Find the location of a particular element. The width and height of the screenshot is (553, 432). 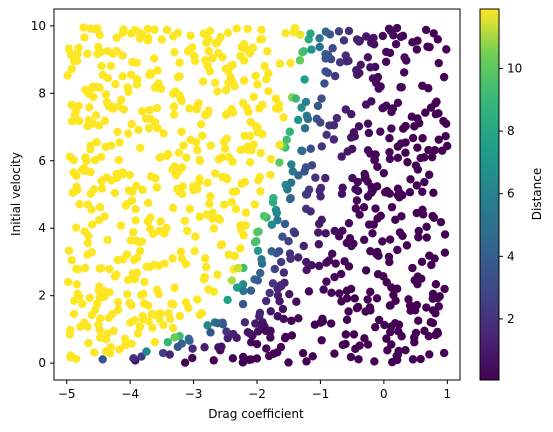

y-tick-label: 4 is located at coordinates (42, 228).